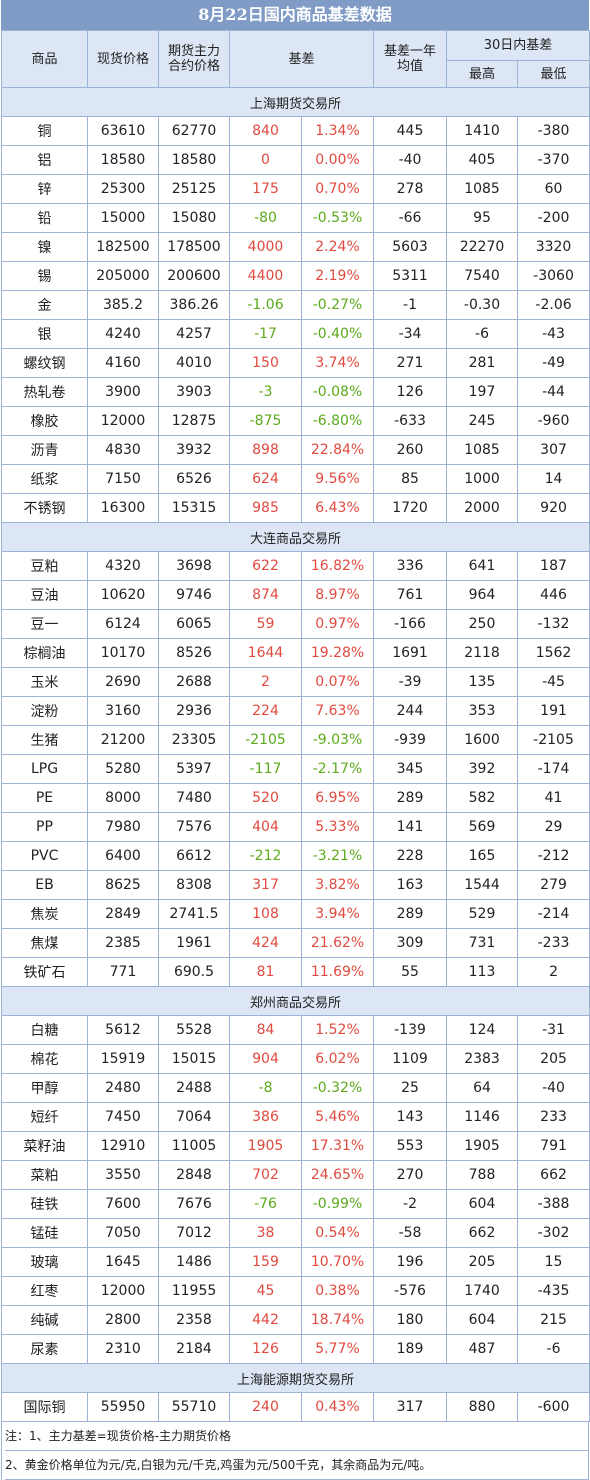 The image size is (590, 1480). Describe the element at coordinates (265, 1175) in the screenshot. I see `basis-value-cell: 702` at that location.